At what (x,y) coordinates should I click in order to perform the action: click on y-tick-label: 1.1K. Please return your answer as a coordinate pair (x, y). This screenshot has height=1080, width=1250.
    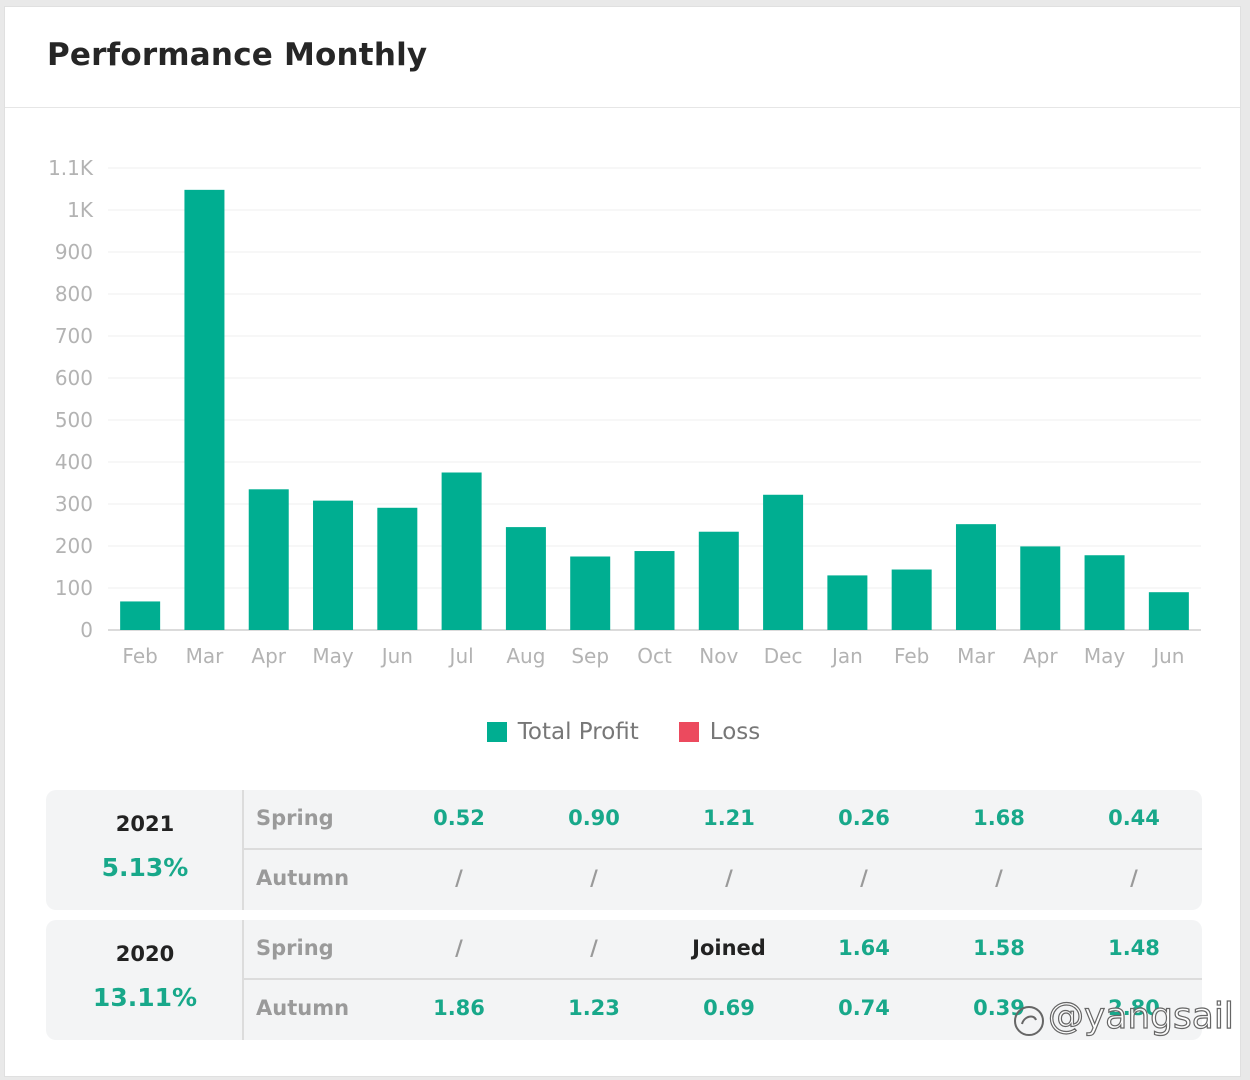
    Looking at the image, I should click on (71, 168).